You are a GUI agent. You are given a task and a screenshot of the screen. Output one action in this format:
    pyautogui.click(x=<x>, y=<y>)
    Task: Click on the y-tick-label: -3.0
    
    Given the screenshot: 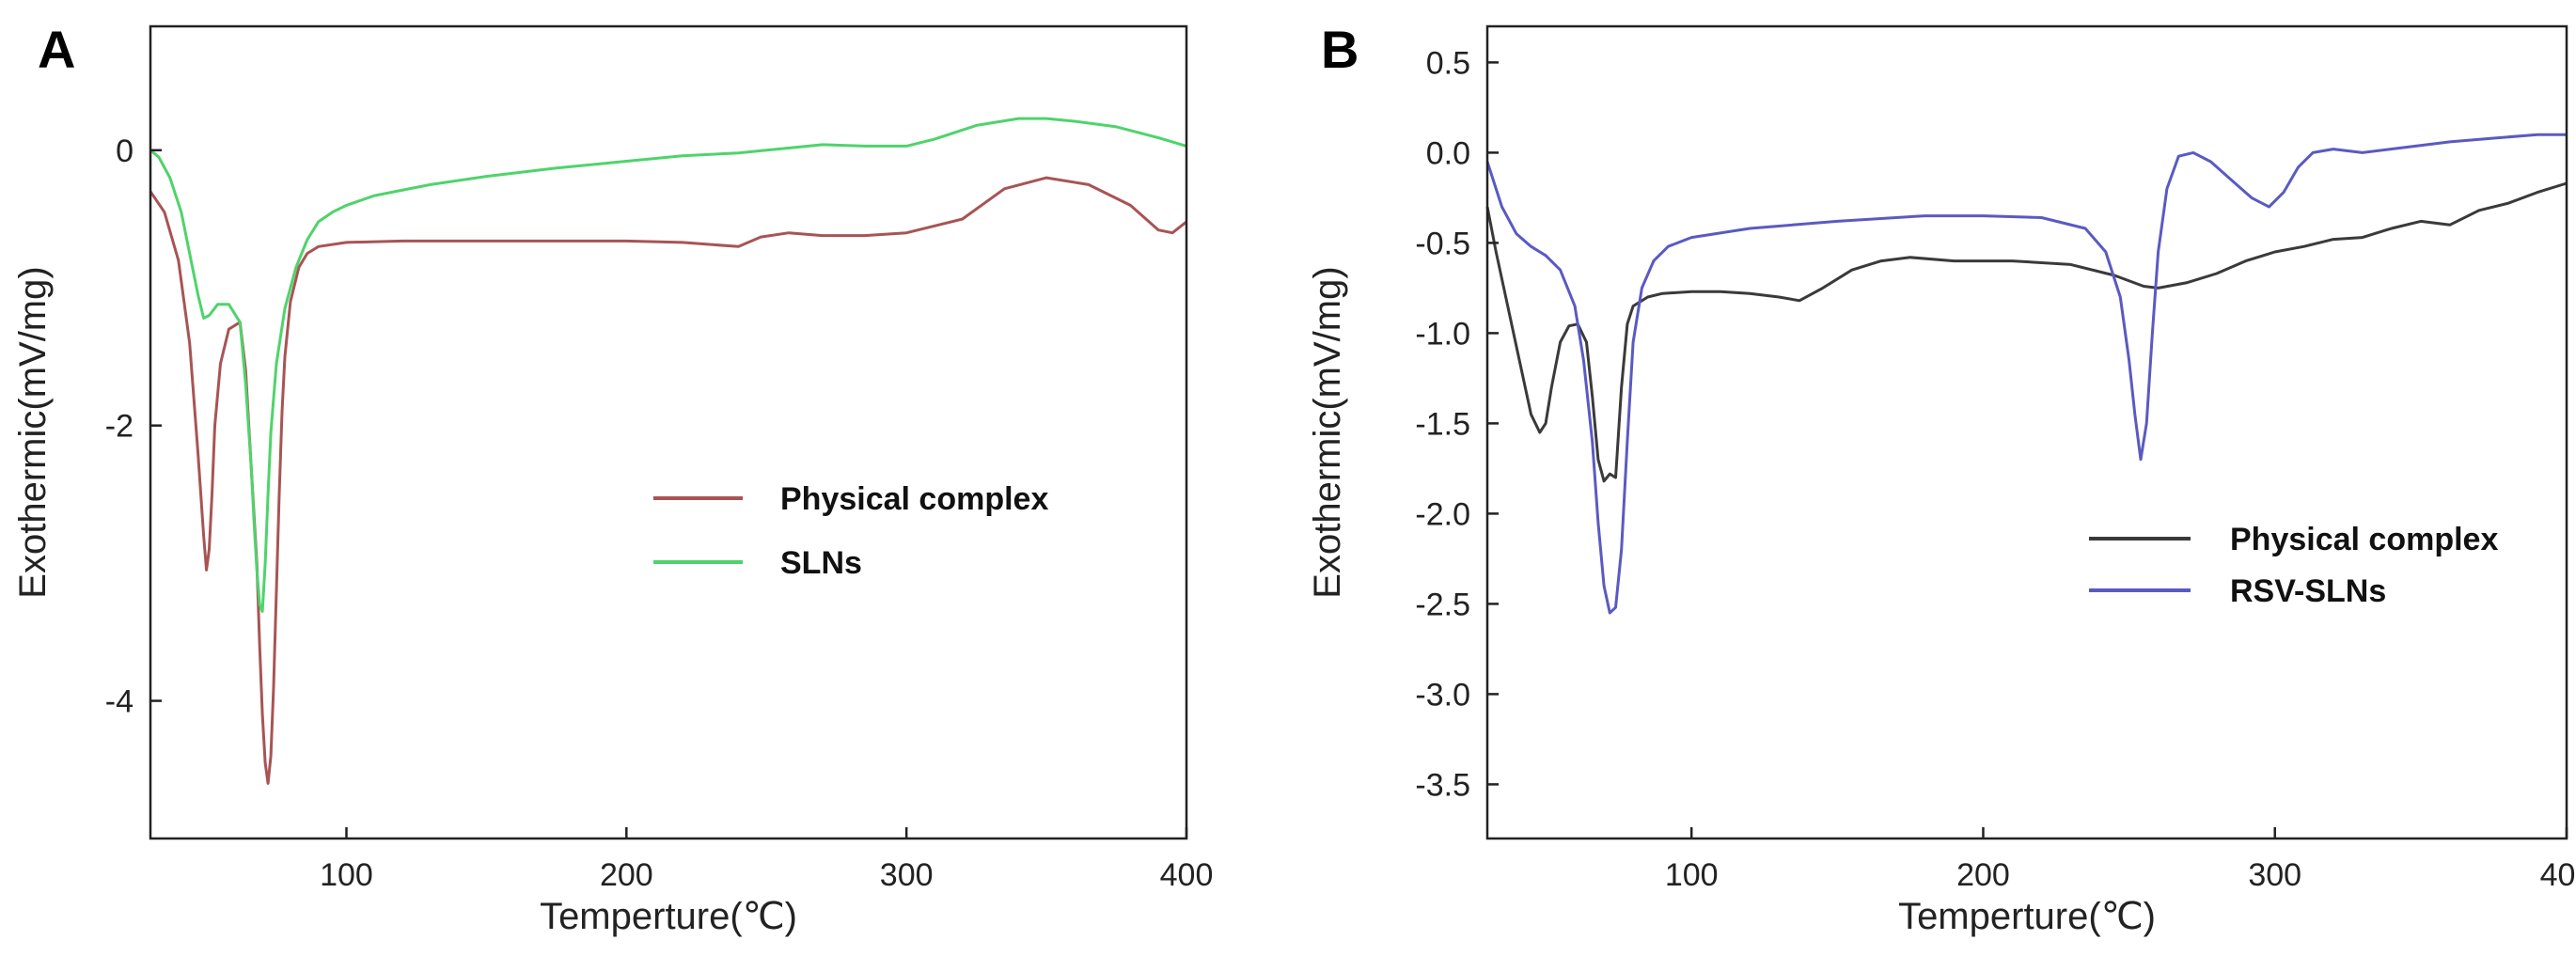 What is the action you would take?
    pyautogui.click(x=1443, y=695)
    